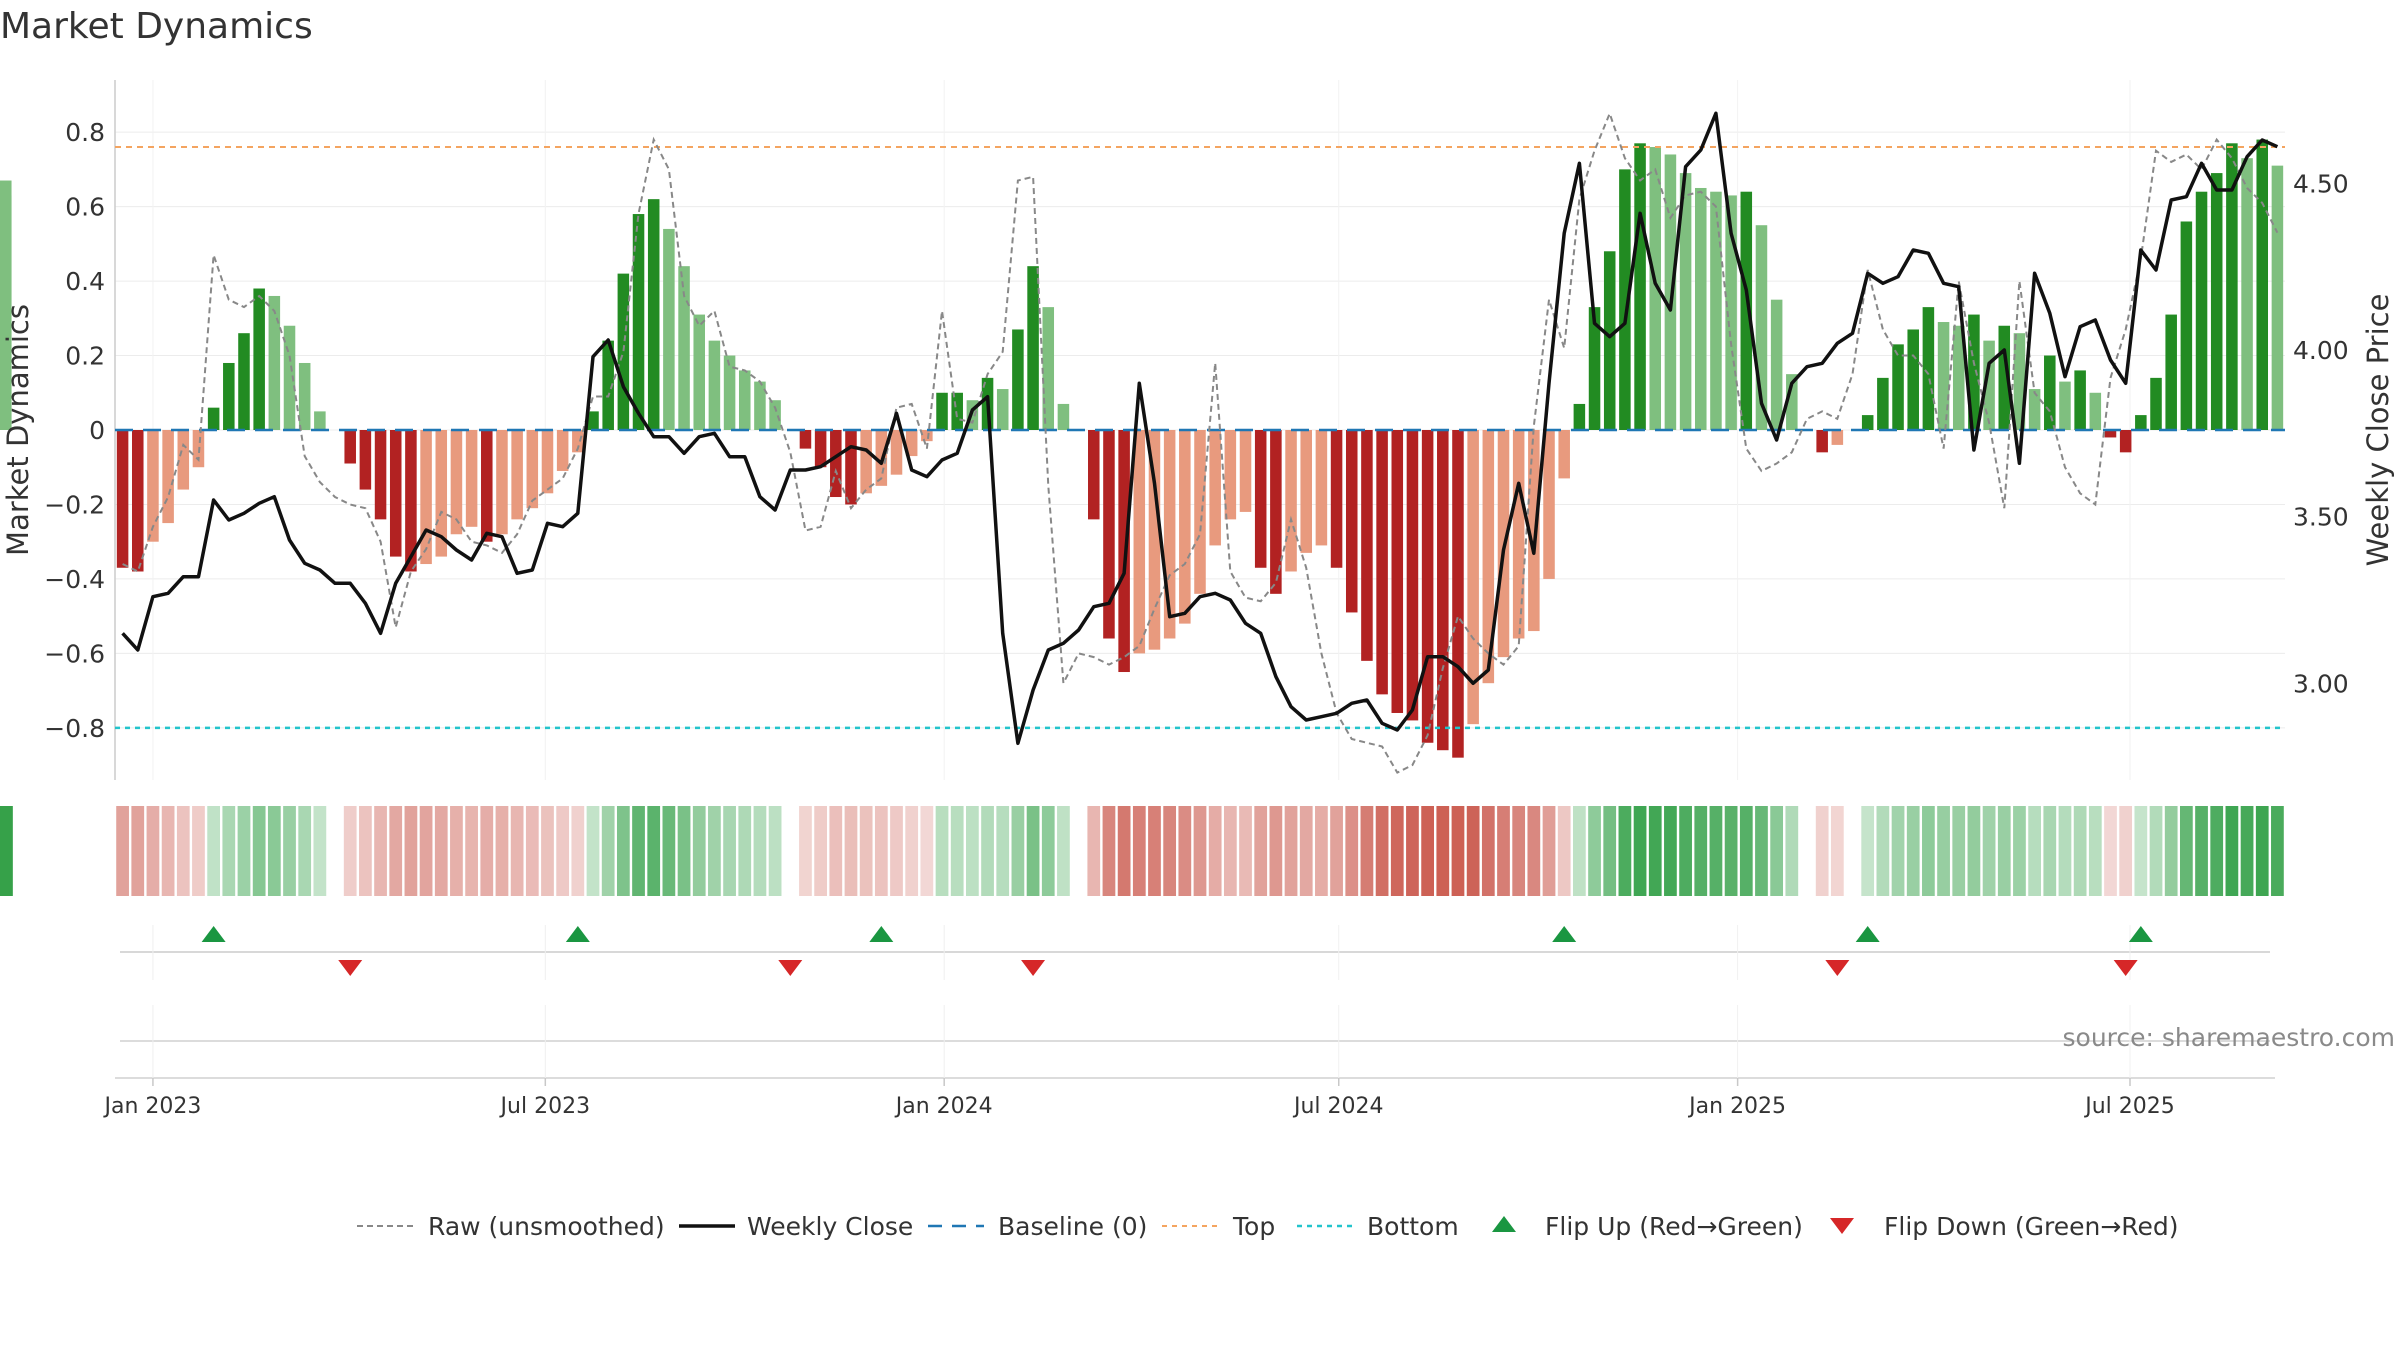 The width and height of the screenshot is (2400, 1350). Describe the element at coordinates (1736, 1106) in the screenshot. I see `x-tick-label: Jan 2025` at that location.